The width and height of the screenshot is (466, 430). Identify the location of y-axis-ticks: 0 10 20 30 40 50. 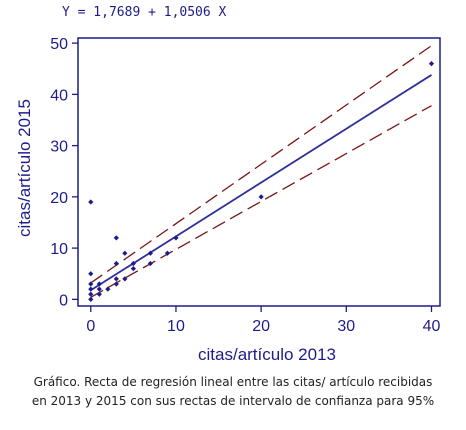
(64, 172).